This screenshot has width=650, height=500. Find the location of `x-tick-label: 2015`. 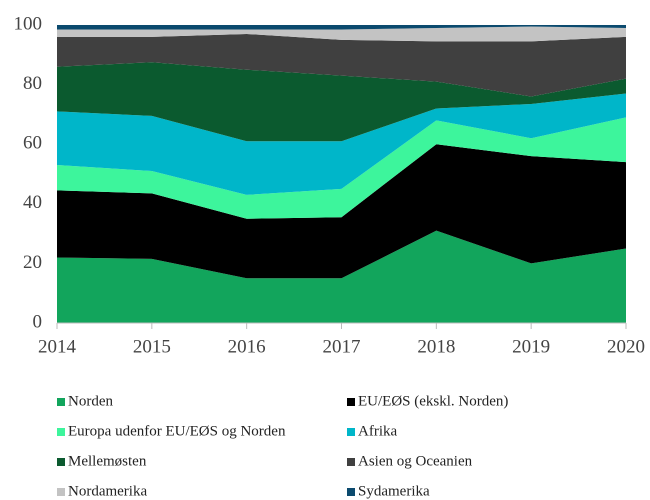

x-tick-label: 2015 is located at coordinates (152, 346).